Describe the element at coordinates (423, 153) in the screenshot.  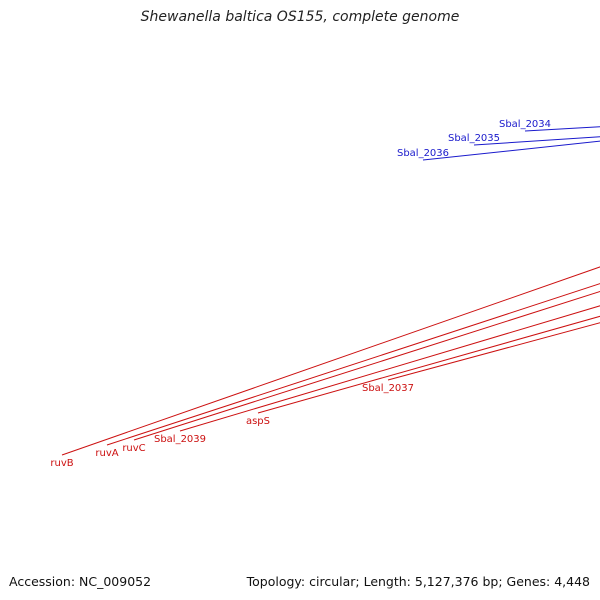
I see `gene-label: Sbal_2036` at that location.